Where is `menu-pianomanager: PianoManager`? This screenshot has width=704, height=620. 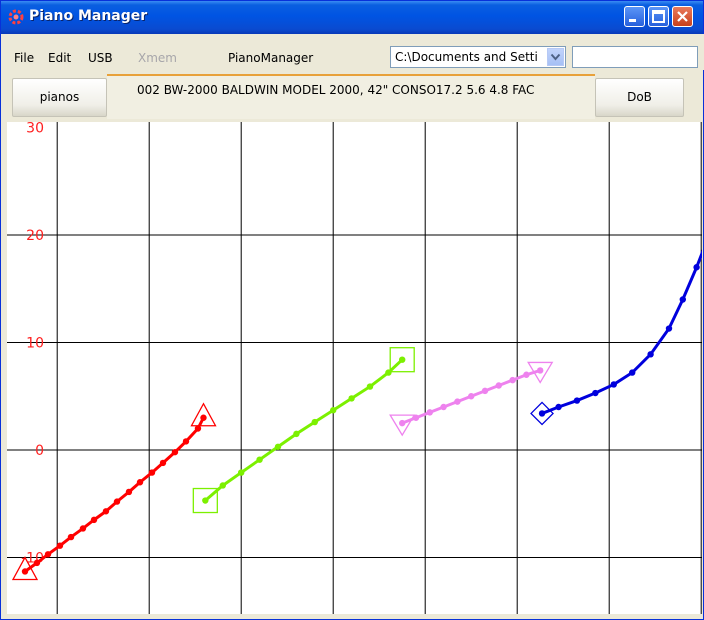 menu-pianomanager: PianoManager is located at coordinates (271, 58).